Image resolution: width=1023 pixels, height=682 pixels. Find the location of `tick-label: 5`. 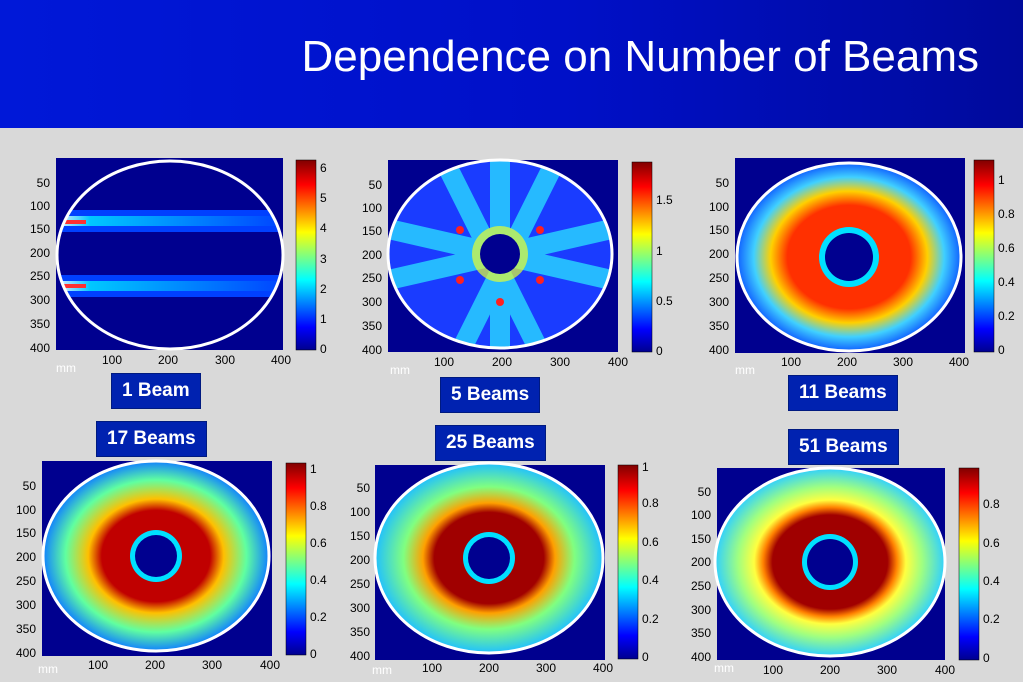

tick-label: 5 is located at coordinates (323, 198).